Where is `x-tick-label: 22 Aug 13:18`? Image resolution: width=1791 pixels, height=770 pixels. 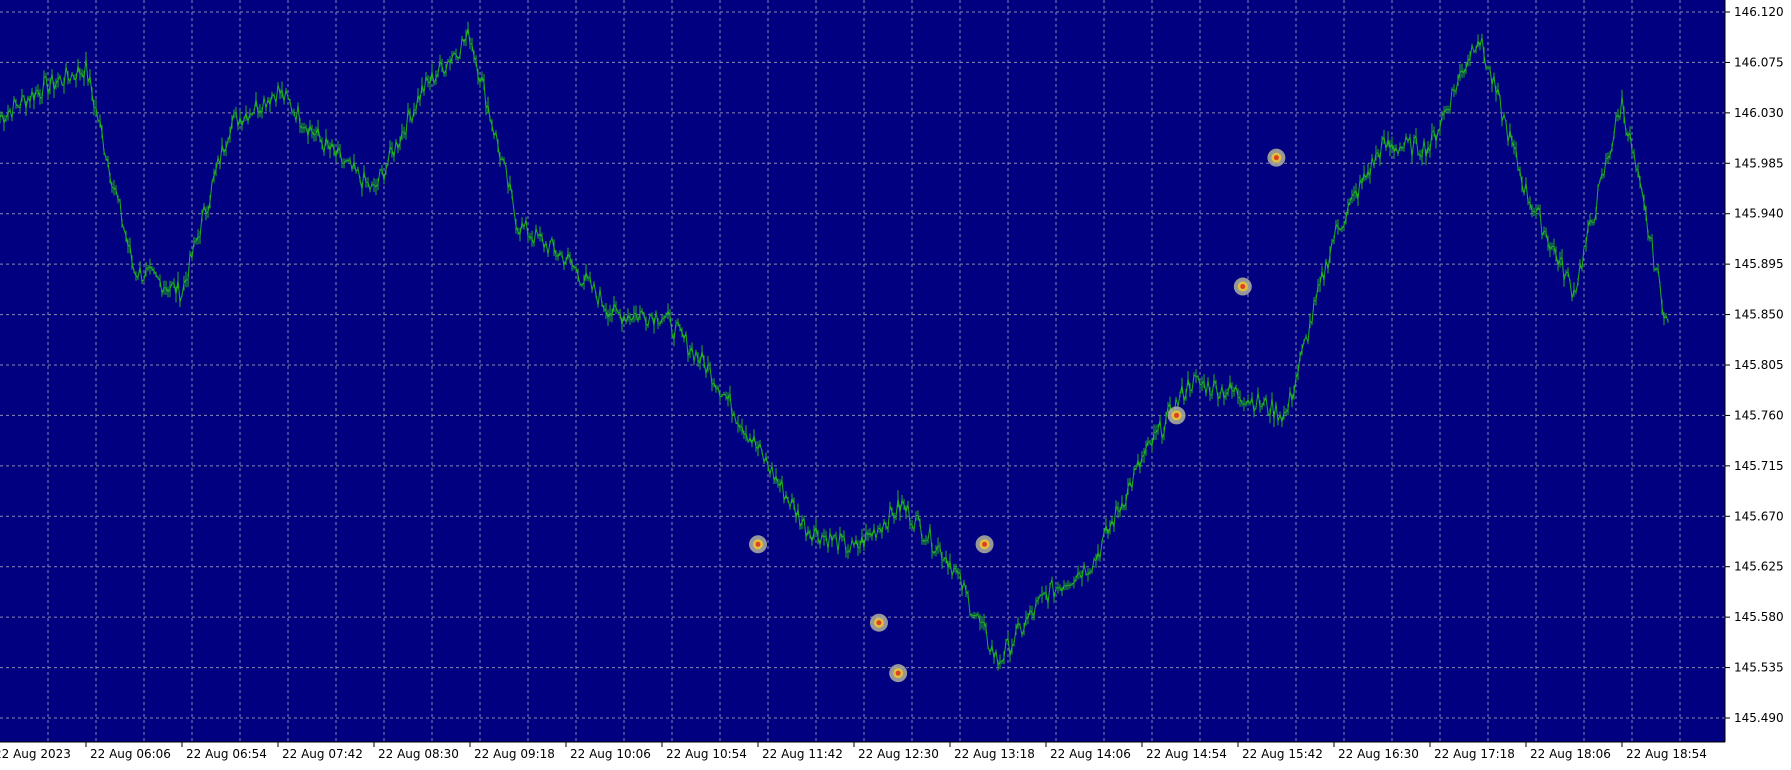
x-tick-label: 22 Aug 13:18 is located at coordinates (994, 754).